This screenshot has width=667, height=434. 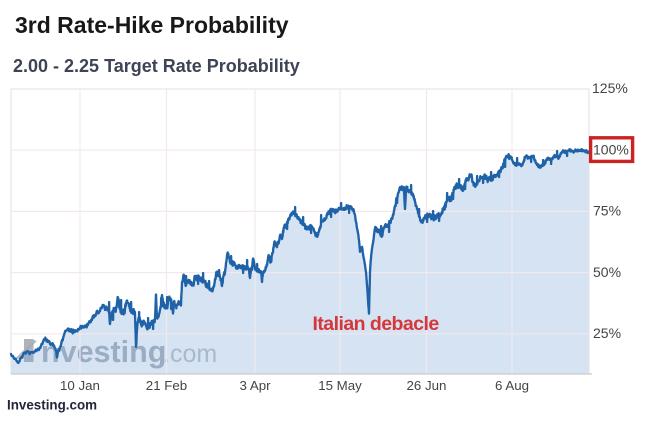 What do you see at coordinates (190, 354) in the screenshot?
I see `svg-text: .com` at bounding box center [190, 354].